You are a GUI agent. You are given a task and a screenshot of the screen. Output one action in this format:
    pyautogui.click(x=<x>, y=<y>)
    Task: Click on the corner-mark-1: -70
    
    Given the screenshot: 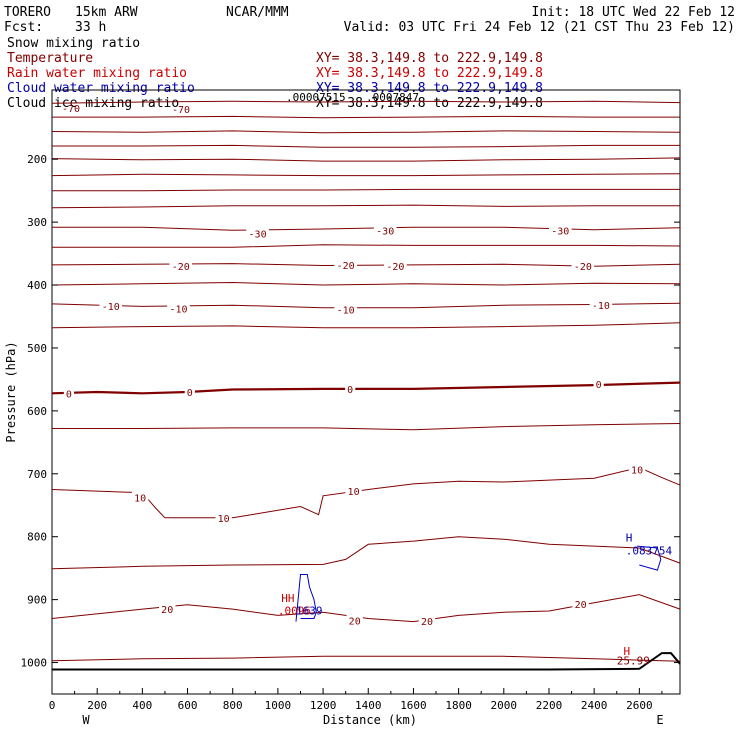 What is the action you would take?
    pyautogui.click(x=71, y=109)
    